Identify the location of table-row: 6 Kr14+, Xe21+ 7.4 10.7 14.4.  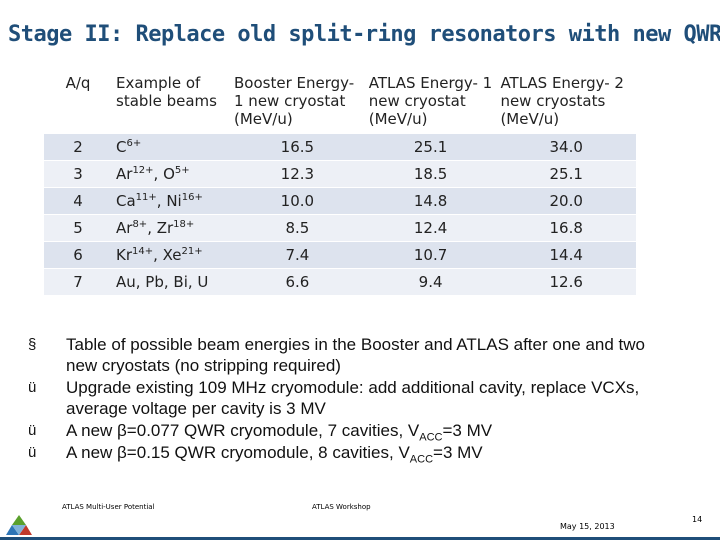
(340, 255).